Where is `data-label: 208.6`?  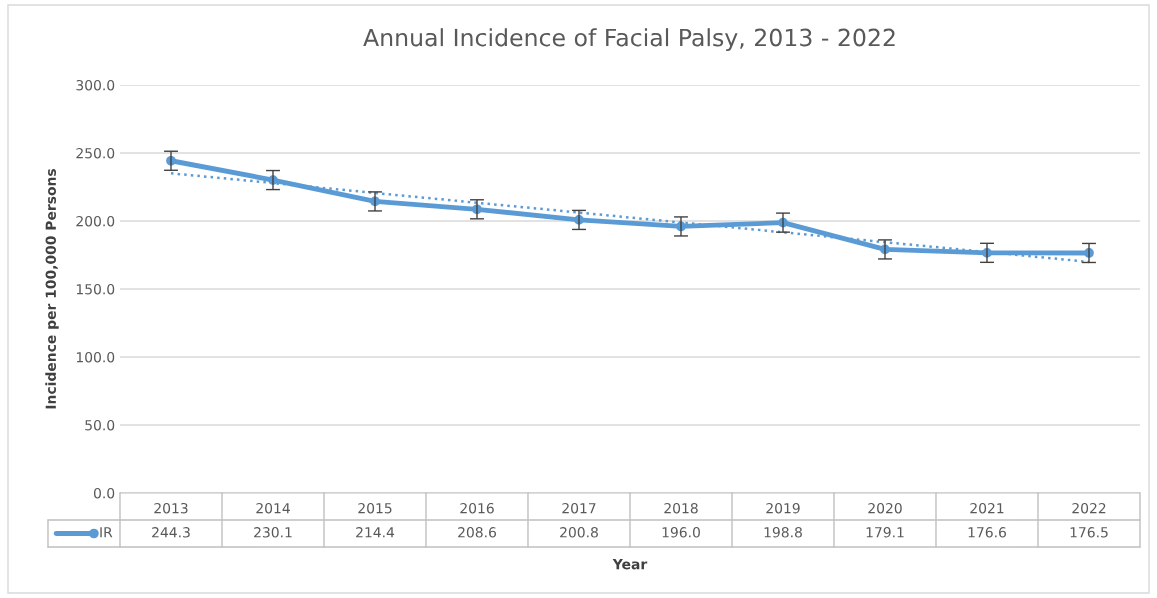
data-label: 208.6 is located at coordinates (477, 532).